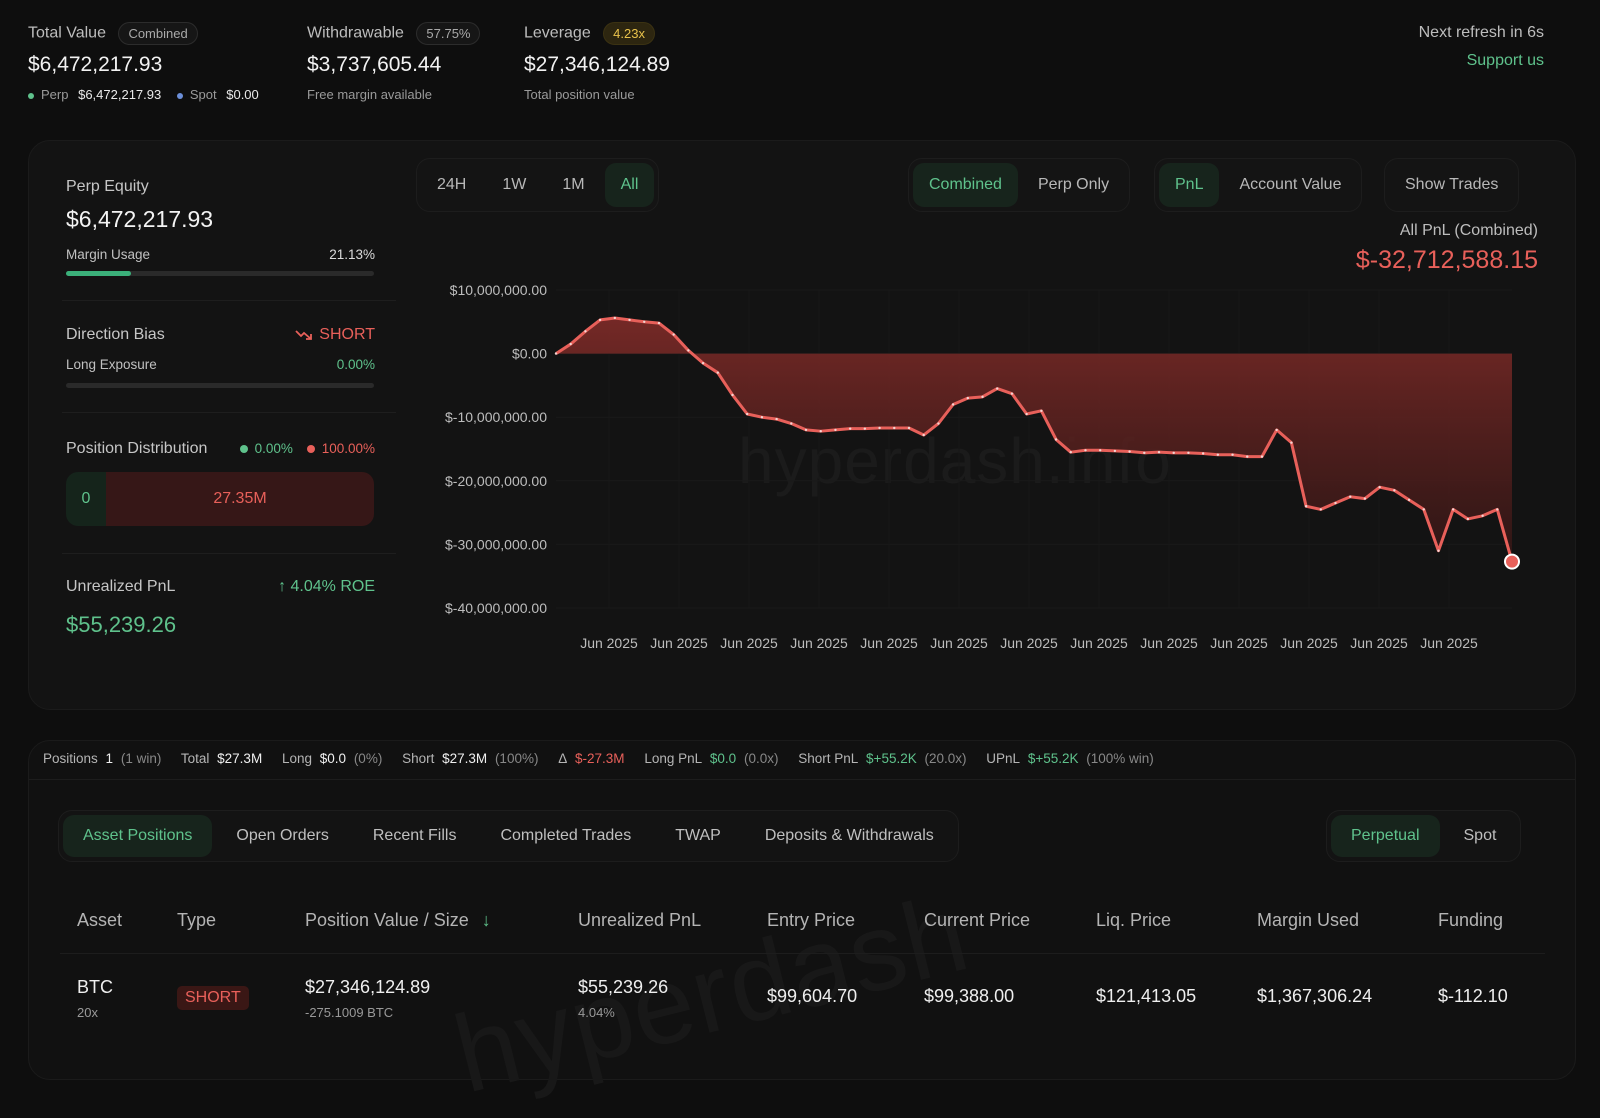  I want to click on summary-short-pnl-value: $+55.2K, so click(891, 758).